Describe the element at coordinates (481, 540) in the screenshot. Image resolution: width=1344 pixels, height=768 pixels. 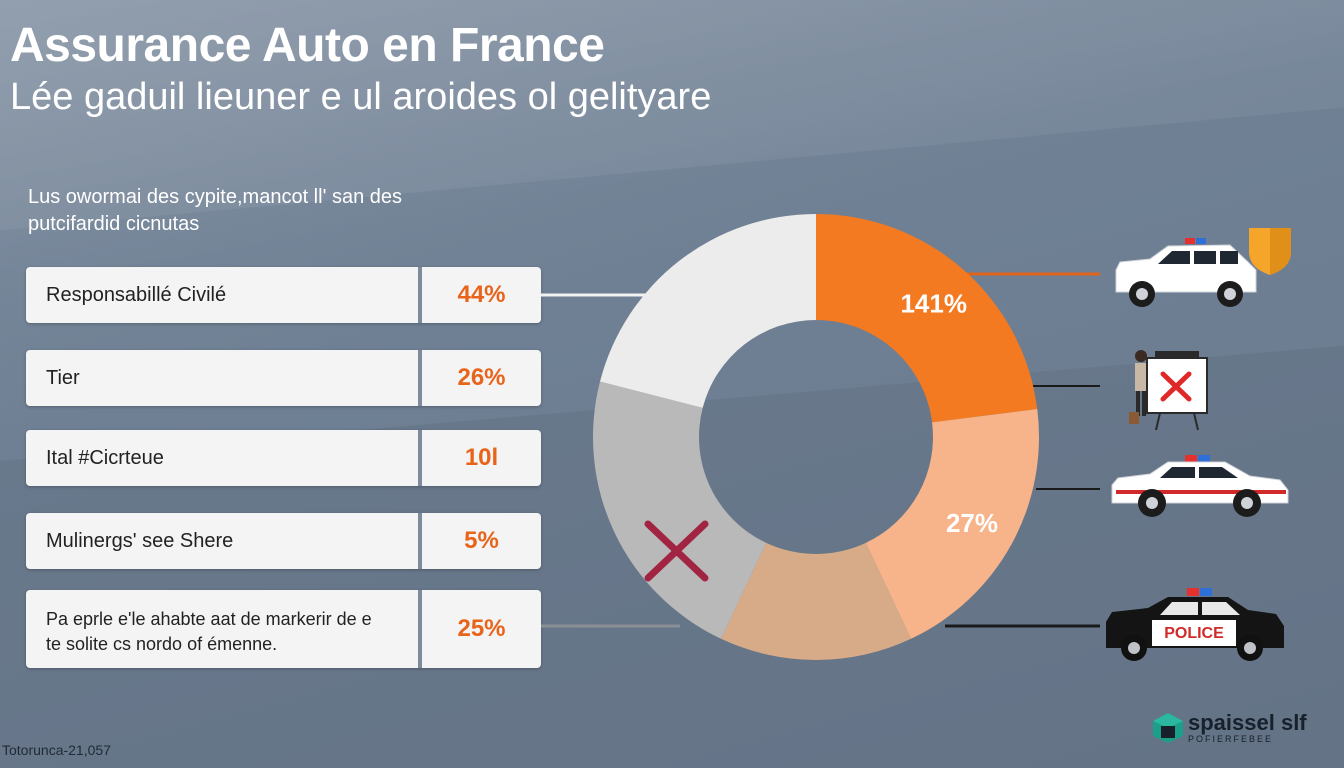
I see `row-value: 5%` at that location.